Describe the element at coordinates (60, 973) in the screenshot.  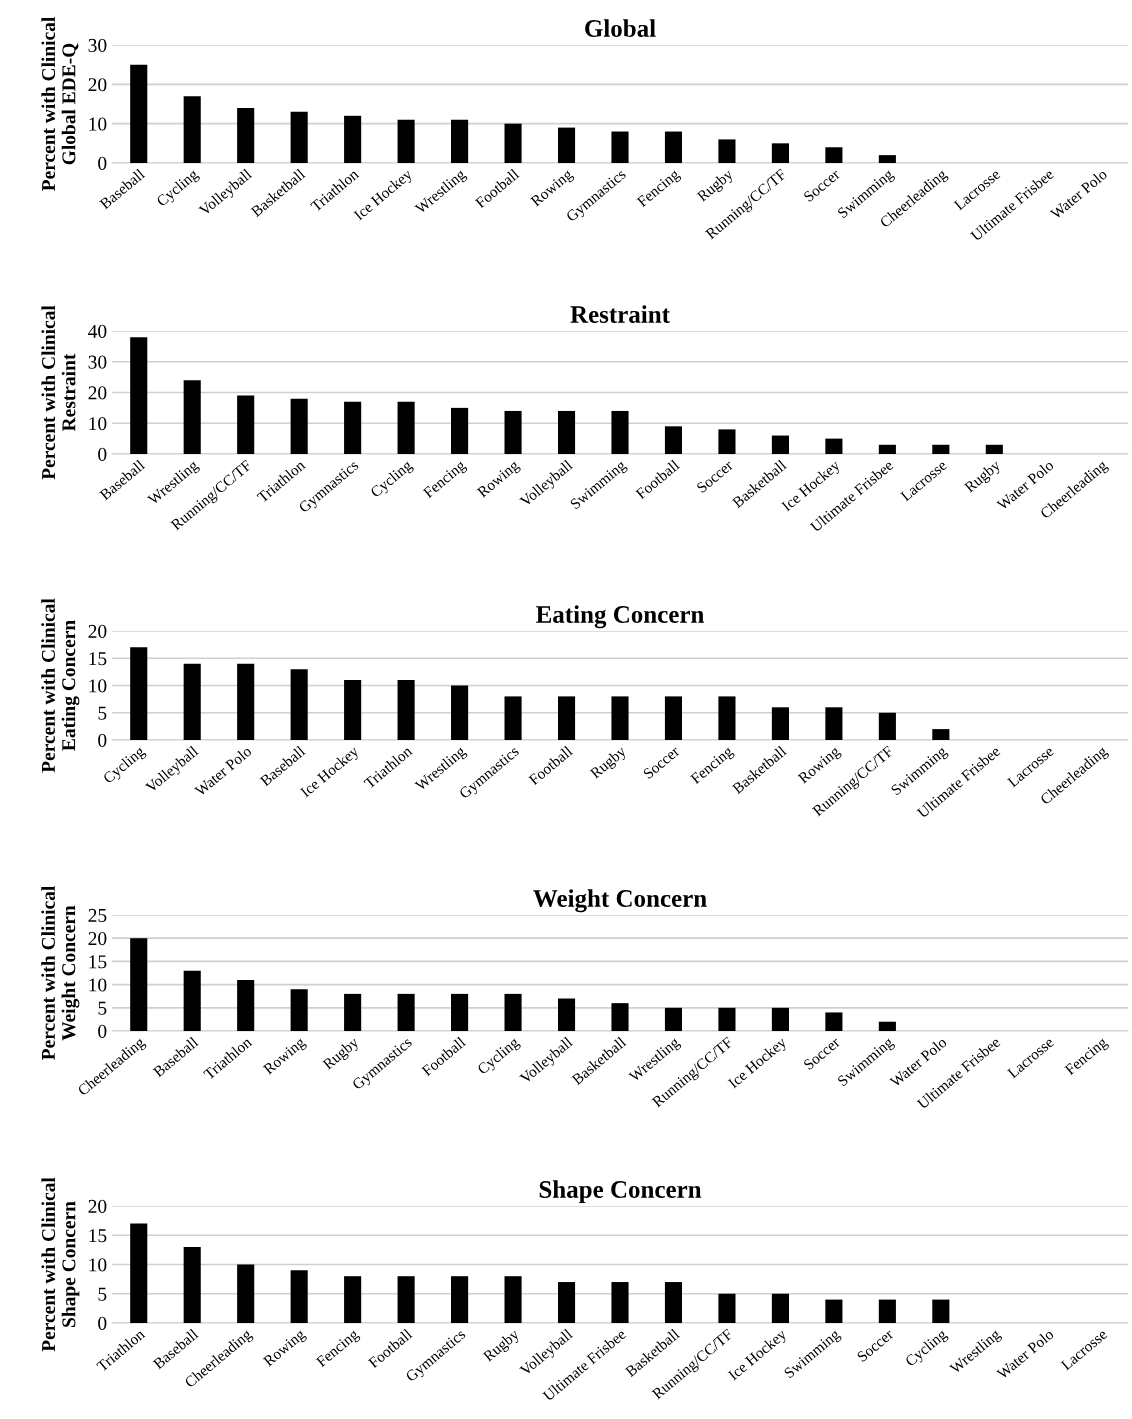
I see `y-axis-title: Percent with Clinical Weight Concern` at that location.